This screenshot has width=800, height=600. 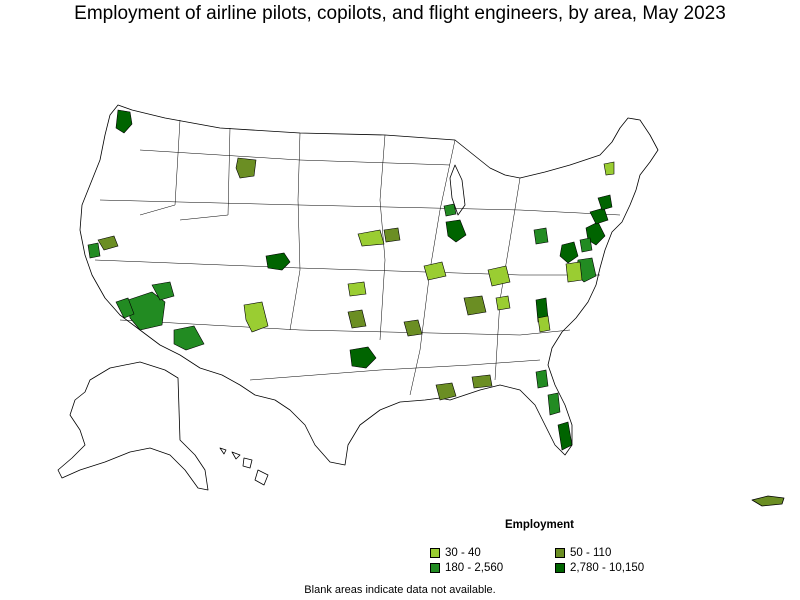 I want to click on legend-label: 50 - 110, so click(x=591, y=553).